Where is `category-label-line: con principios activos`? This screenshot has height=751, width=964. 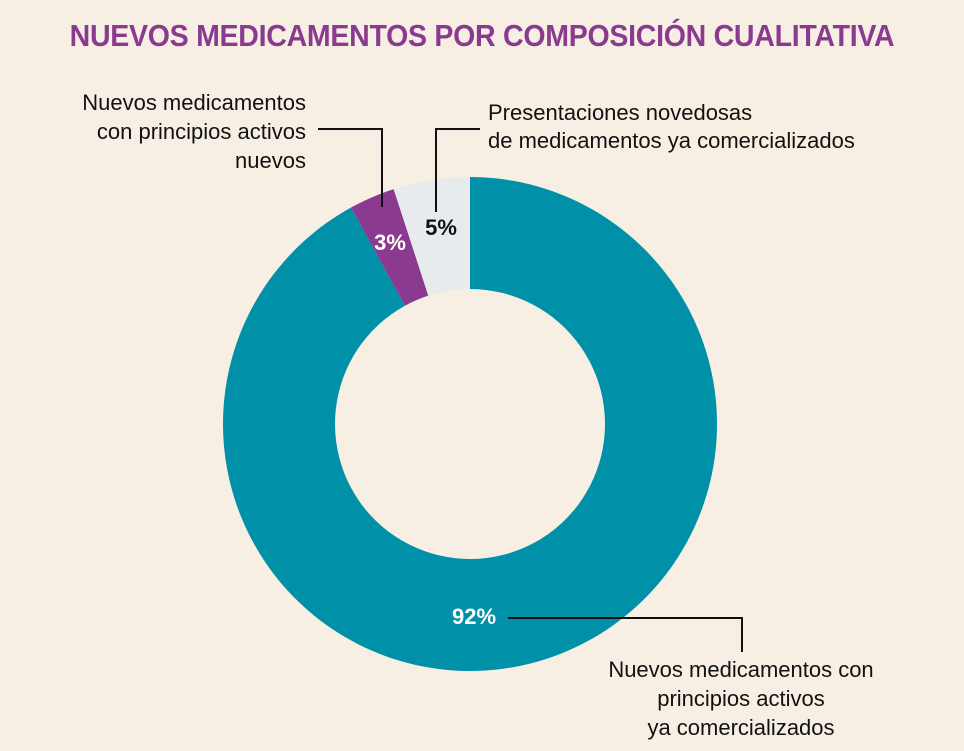 category-label-line: con principios activos is located at coordinates (201, 131).